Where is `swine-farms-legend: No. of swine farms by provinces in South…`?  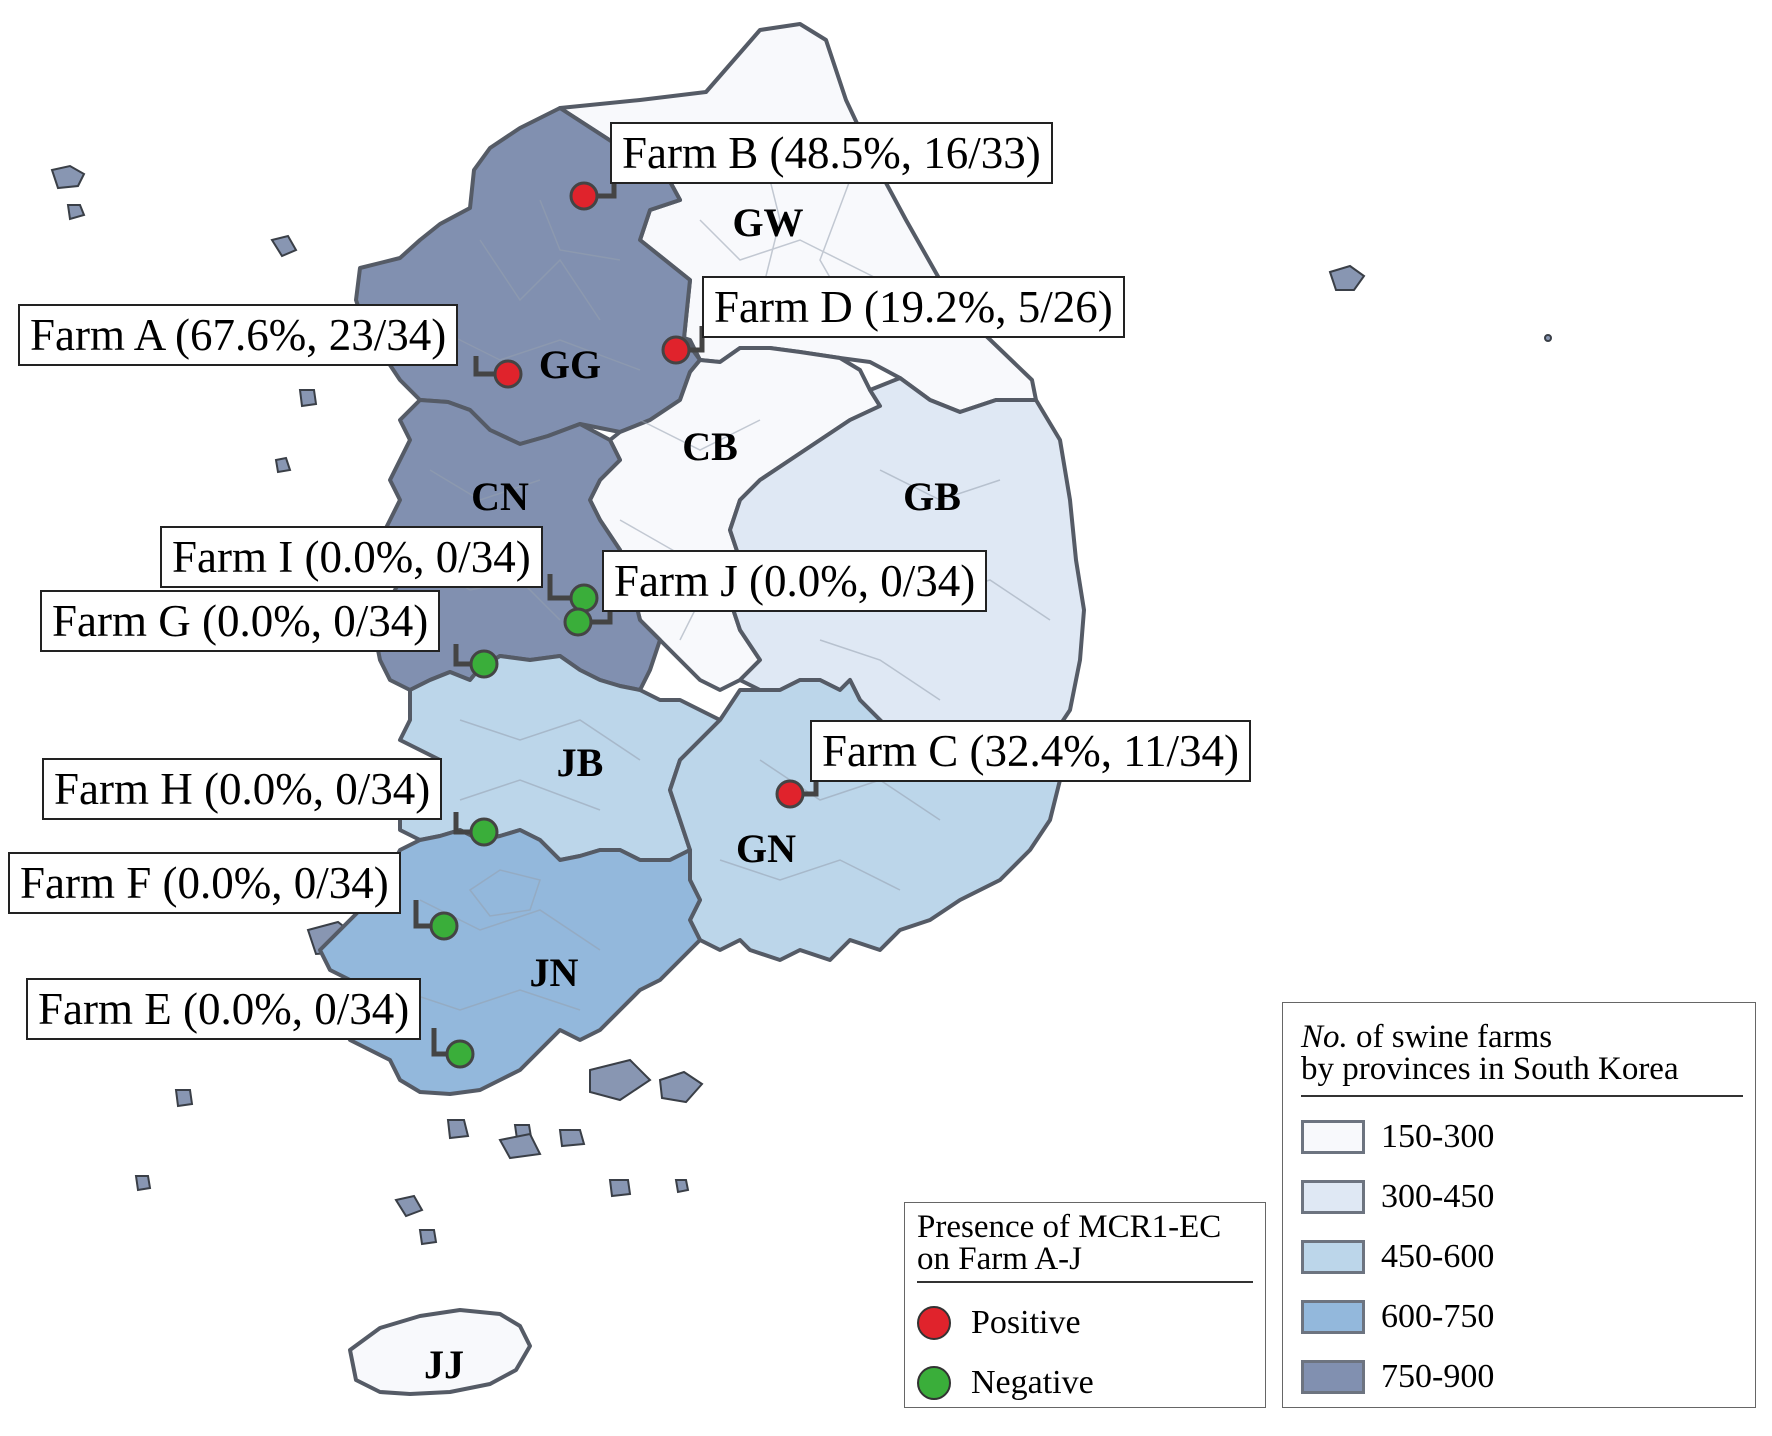 swine-farms-legend: No. of swine farms by provinces in South… is located at coordinates (1519, 1205).